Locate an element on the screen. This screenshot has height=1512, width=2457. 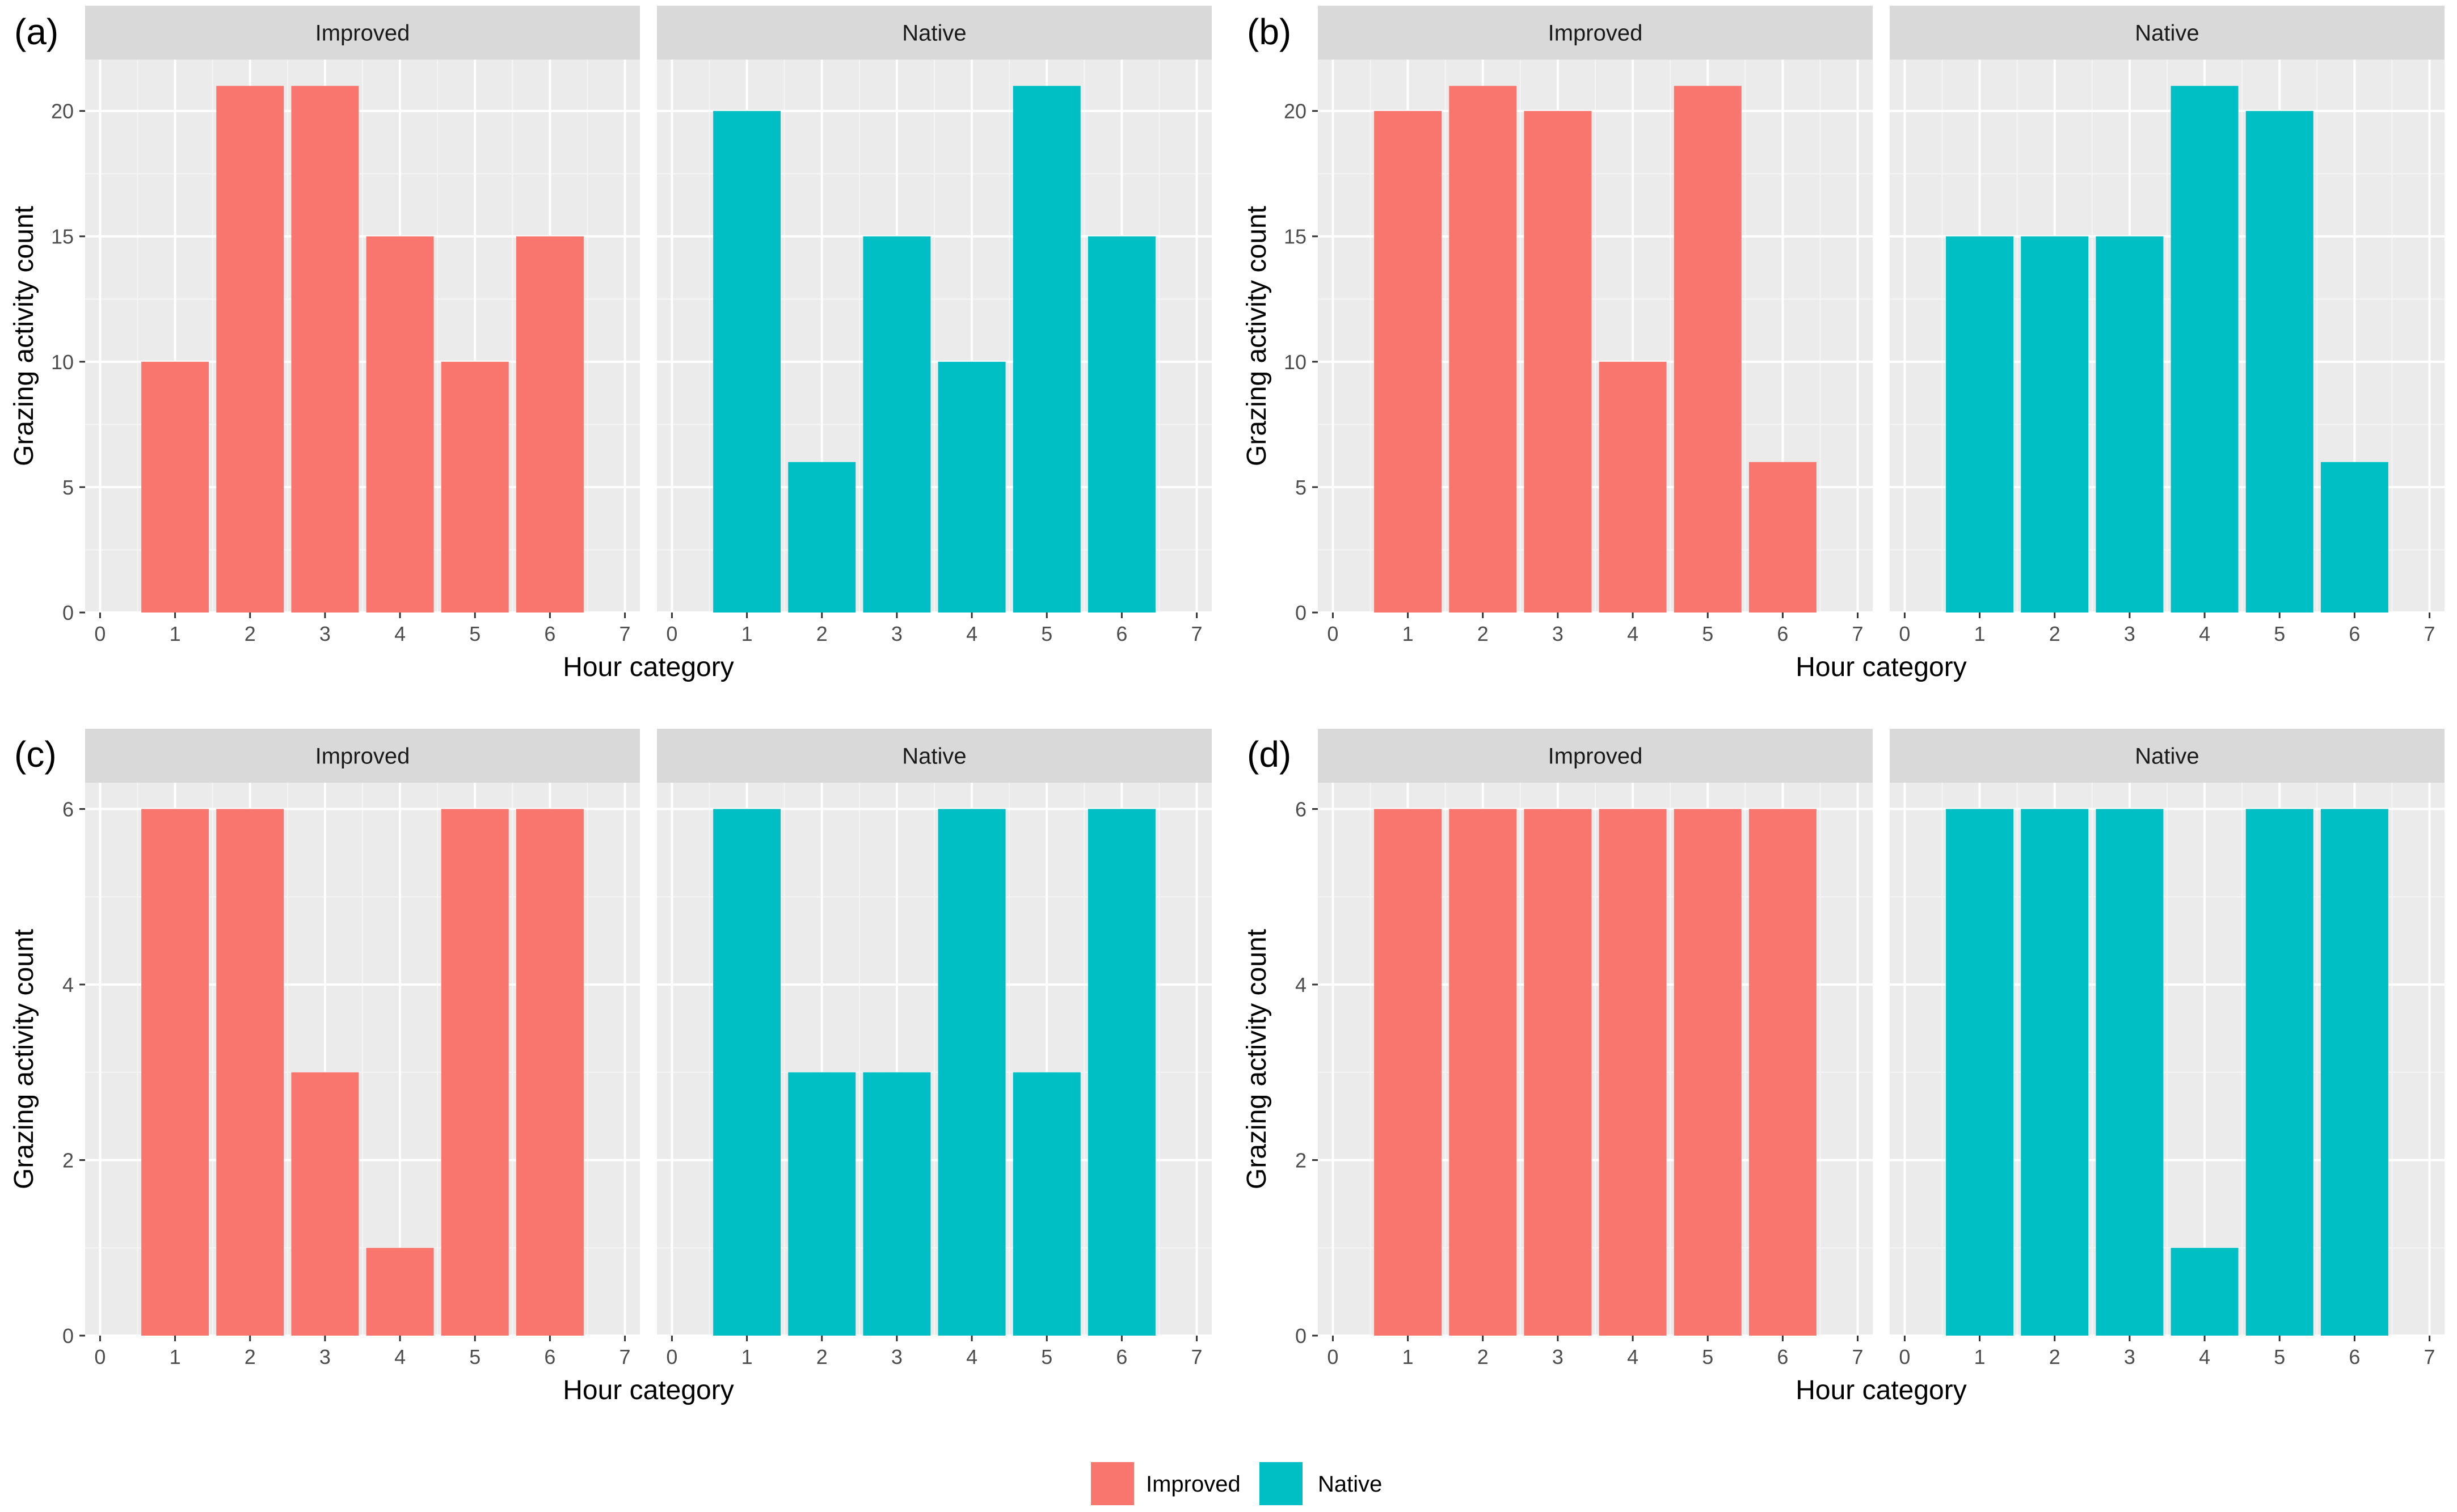
panel-label: (b) is located at coordinates (1269, 31).